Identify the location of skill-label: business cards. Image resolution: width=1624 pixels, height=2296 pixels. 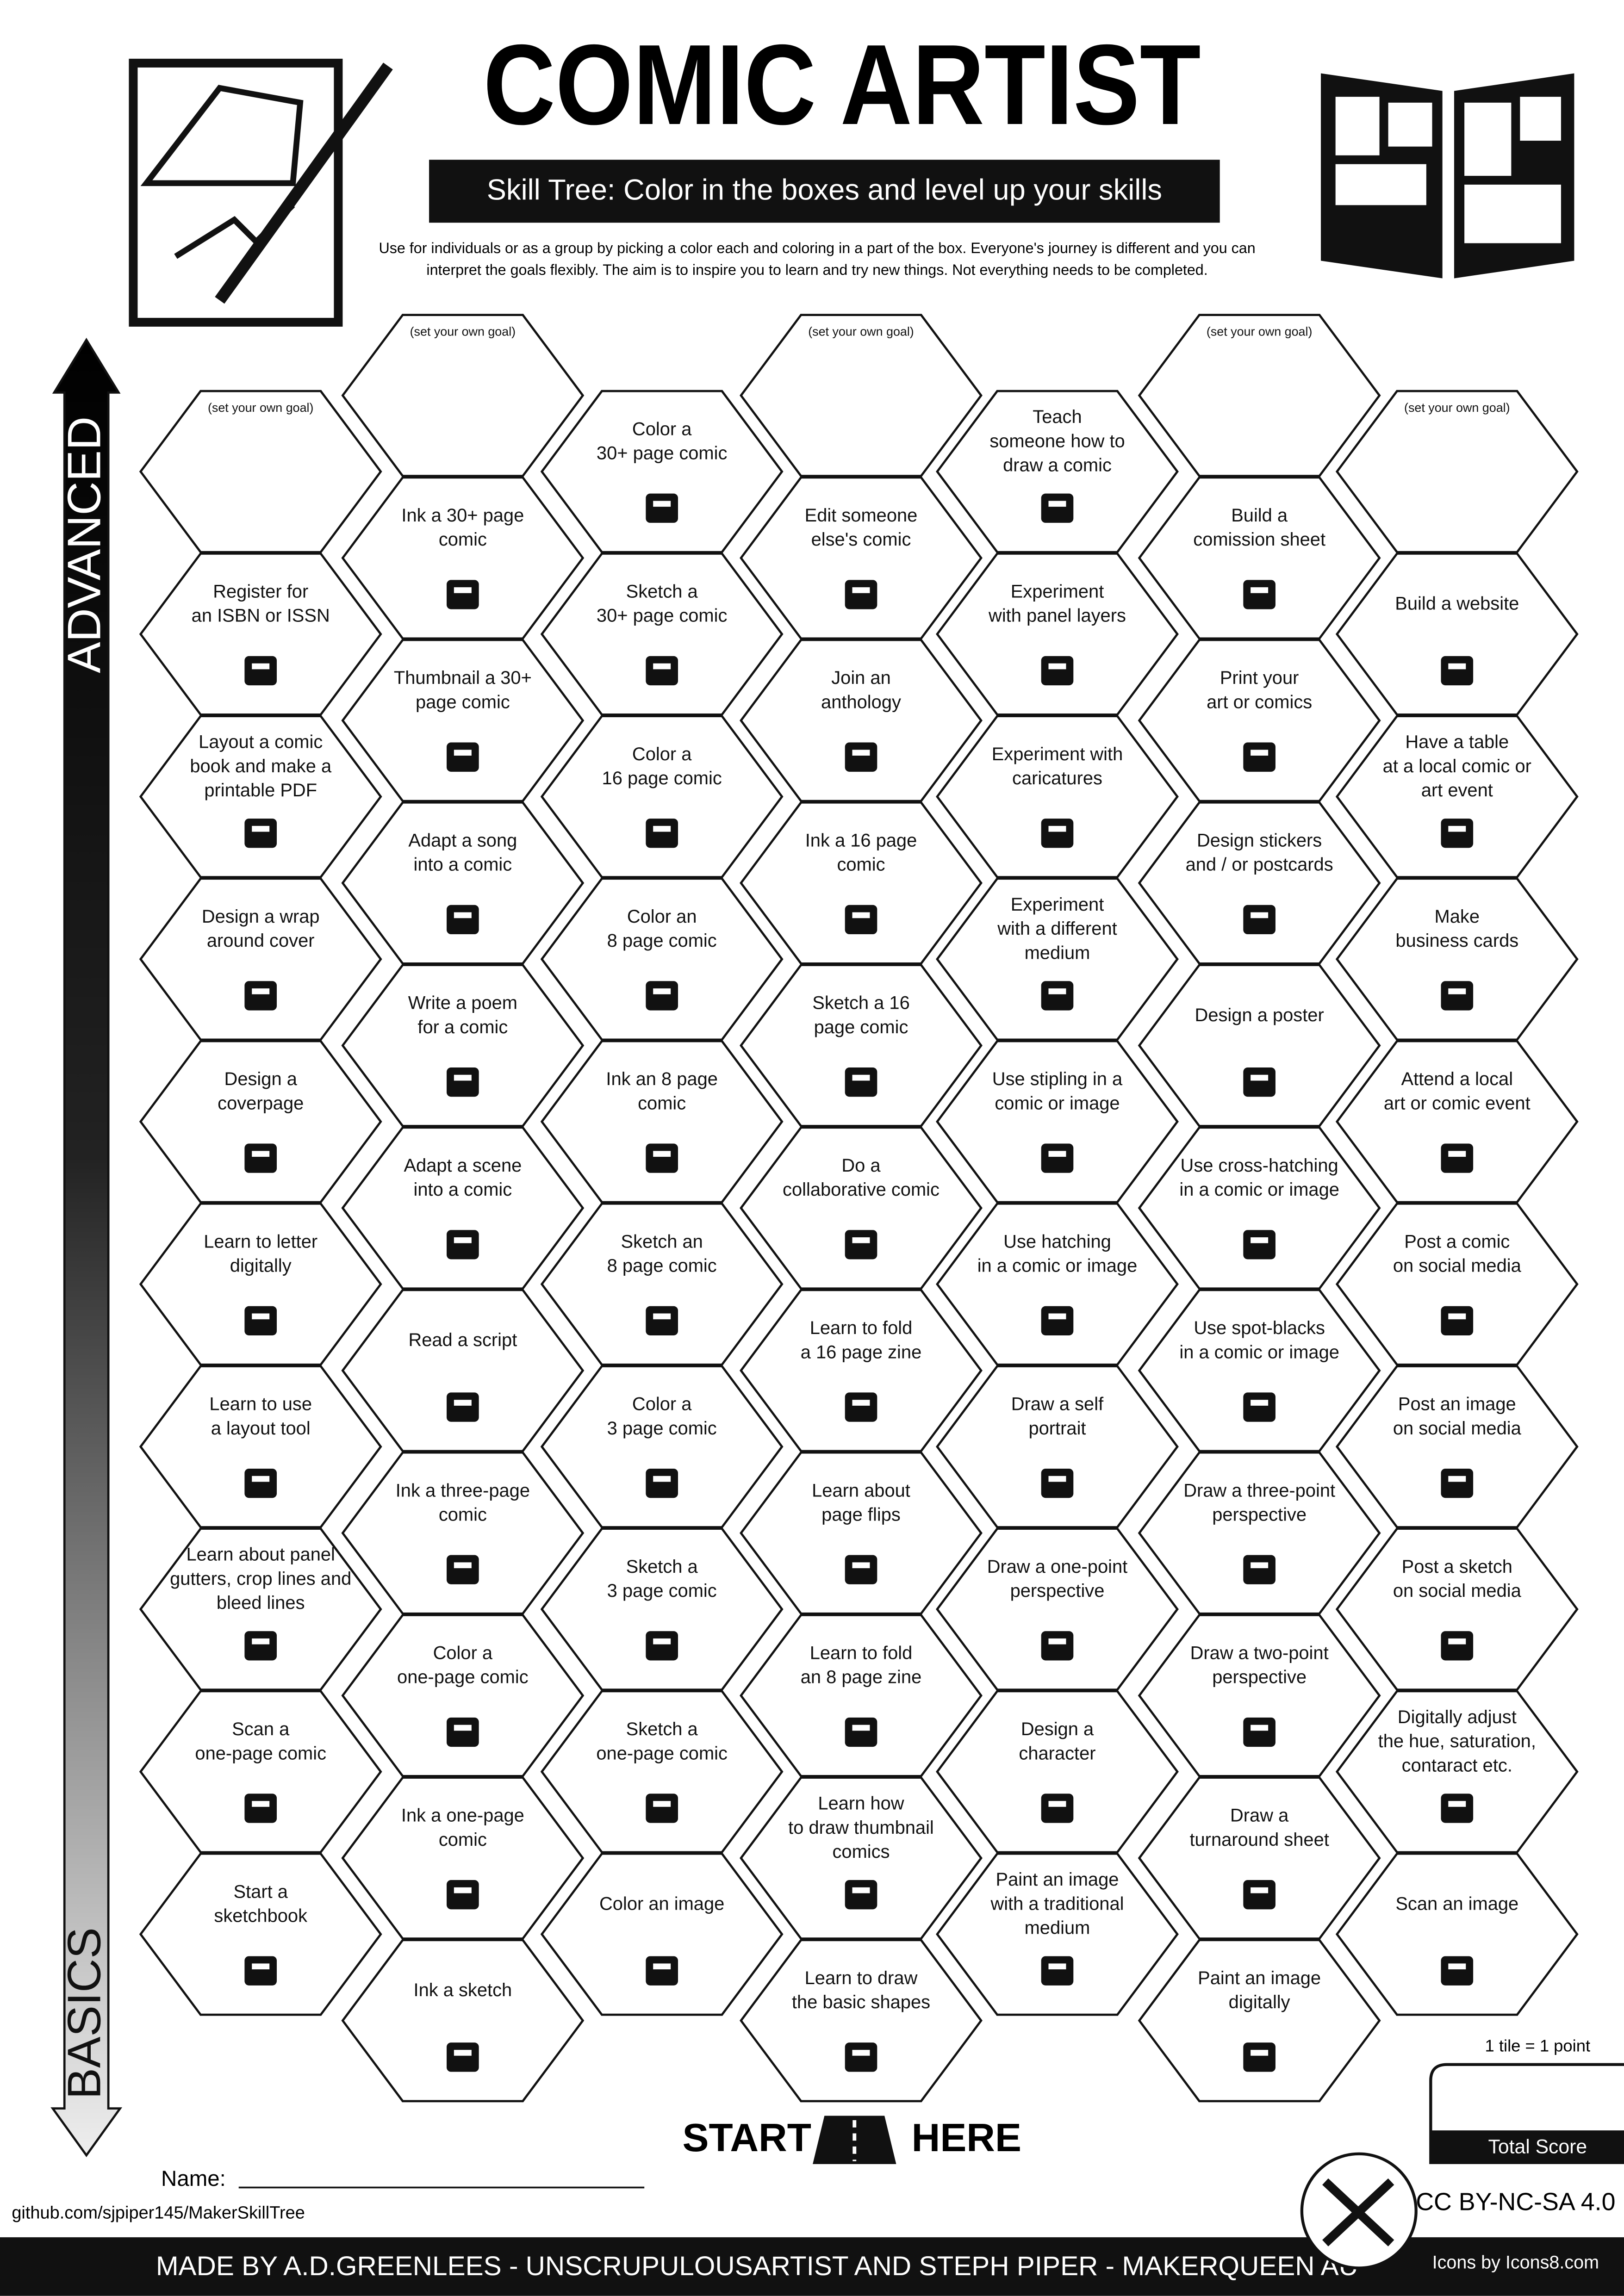
(1456, 941).